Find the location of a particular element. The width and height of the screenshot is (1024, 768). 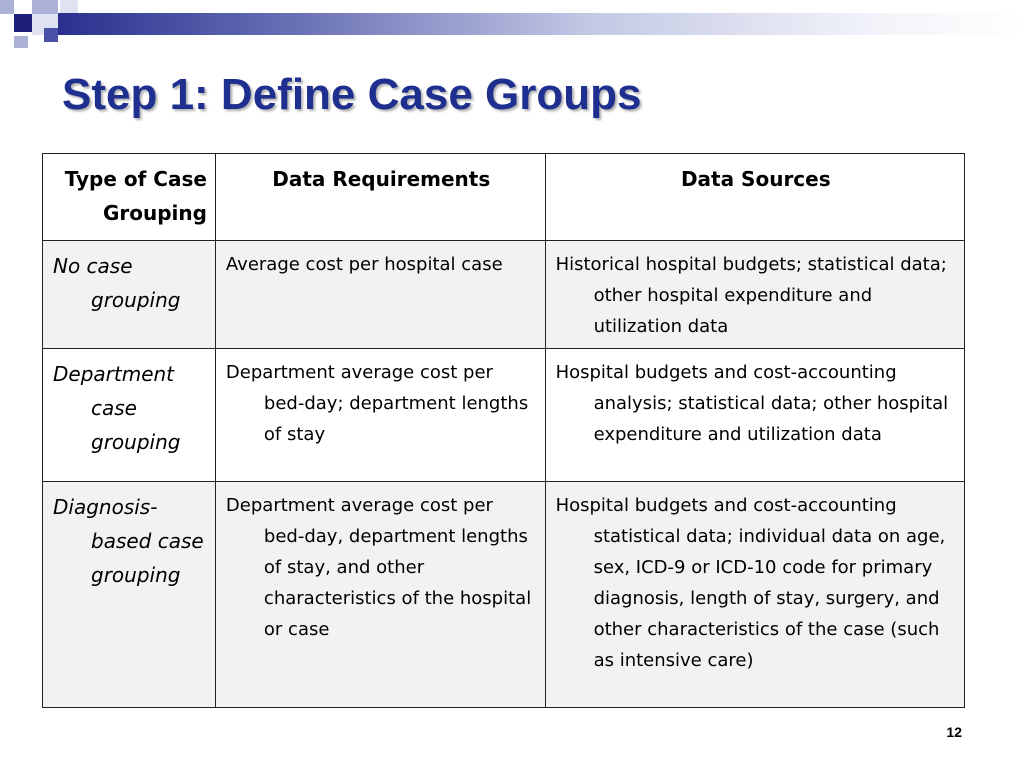

header-sources: Data Sources is located at coordinates (755, 197).